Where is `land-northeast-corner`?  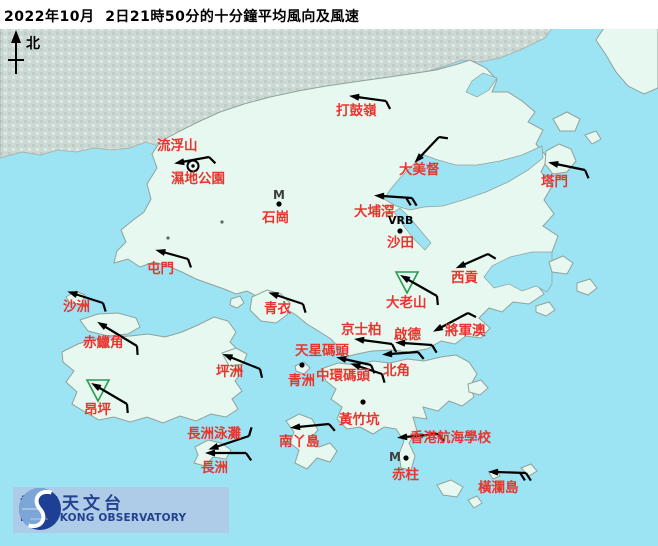
land-northeast-corner is located at coordinates (626, 61).